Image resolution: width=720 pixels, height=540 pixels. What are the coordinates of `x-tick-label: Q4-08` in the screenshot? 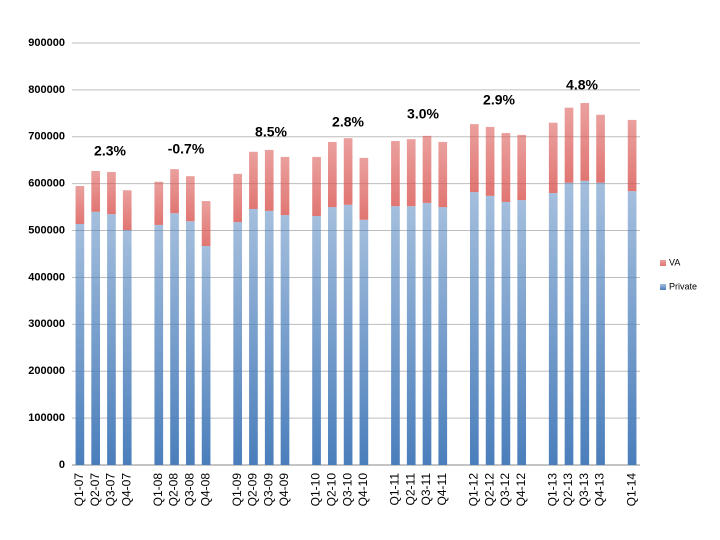 It's located at (205, 490).